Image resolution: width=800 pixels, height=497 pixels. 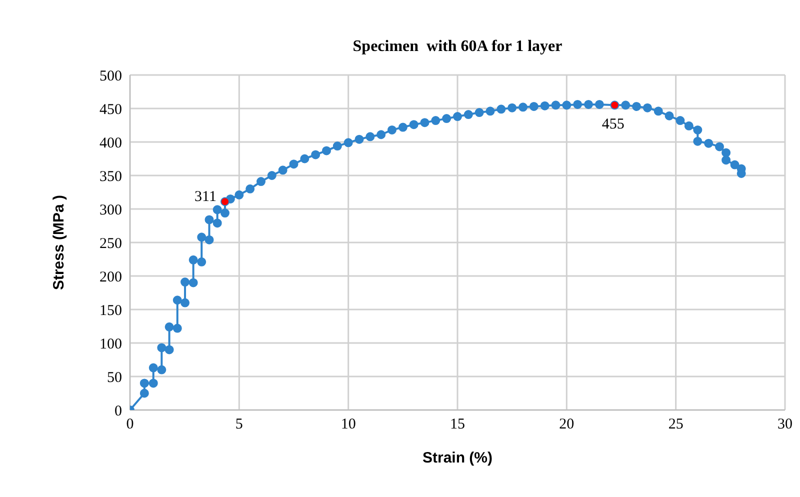 What do you see at coordinates (676, 424) in the screenshot?
I see `x-tick-label: 25` at bounding box center [676, 424].